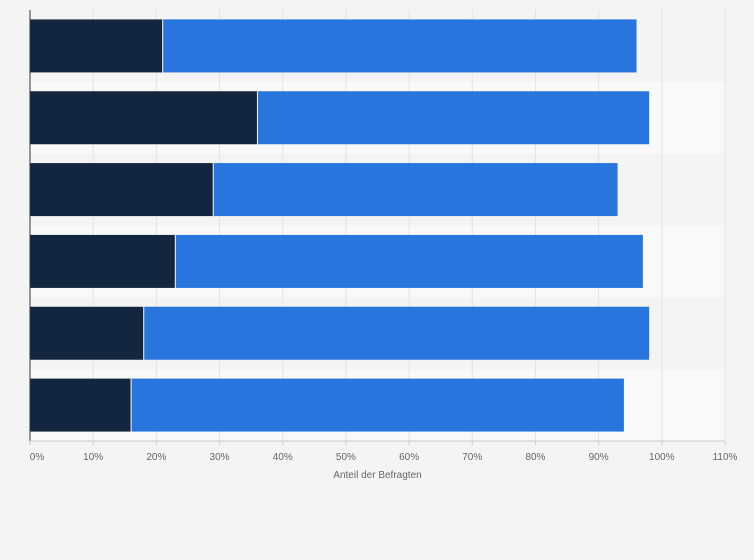 The image size is (754, 560). I want to click on x-tick-label: 90%, so click(599, 457).